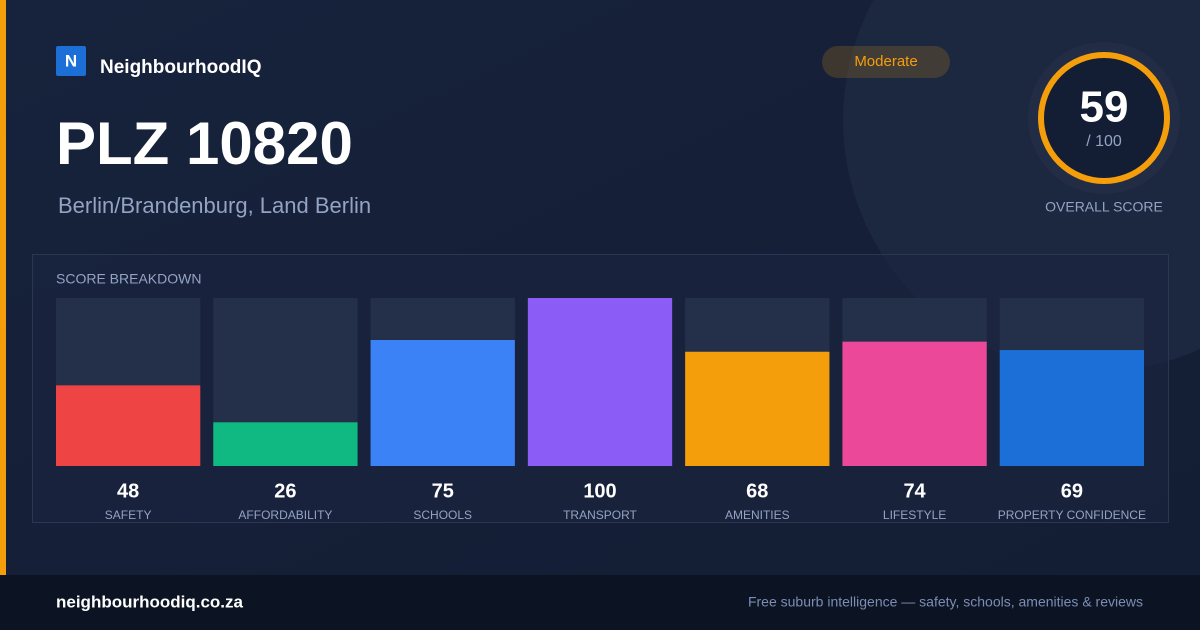 This screenshot has height=630, width=1200. Describe the element at coordinates (443, 491) in the screenshot. I see `bar-value: 75` at that location.